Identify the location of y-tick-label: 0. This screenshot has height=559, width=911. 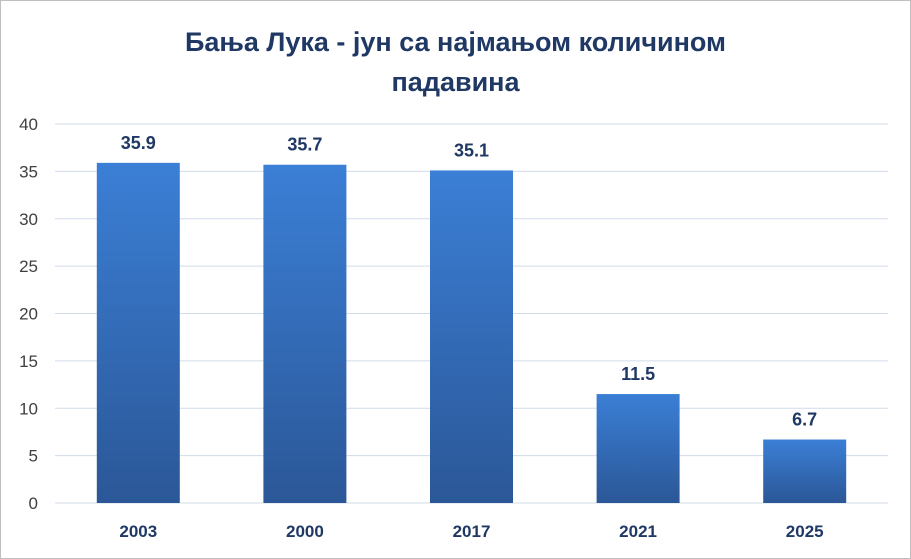
(33, 503).